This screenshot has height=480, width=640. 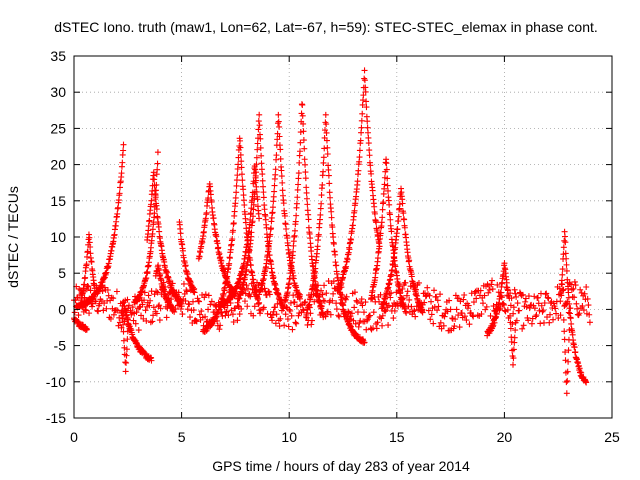 I want to click on y-tick-label: 30, so click(x=58, y=92).